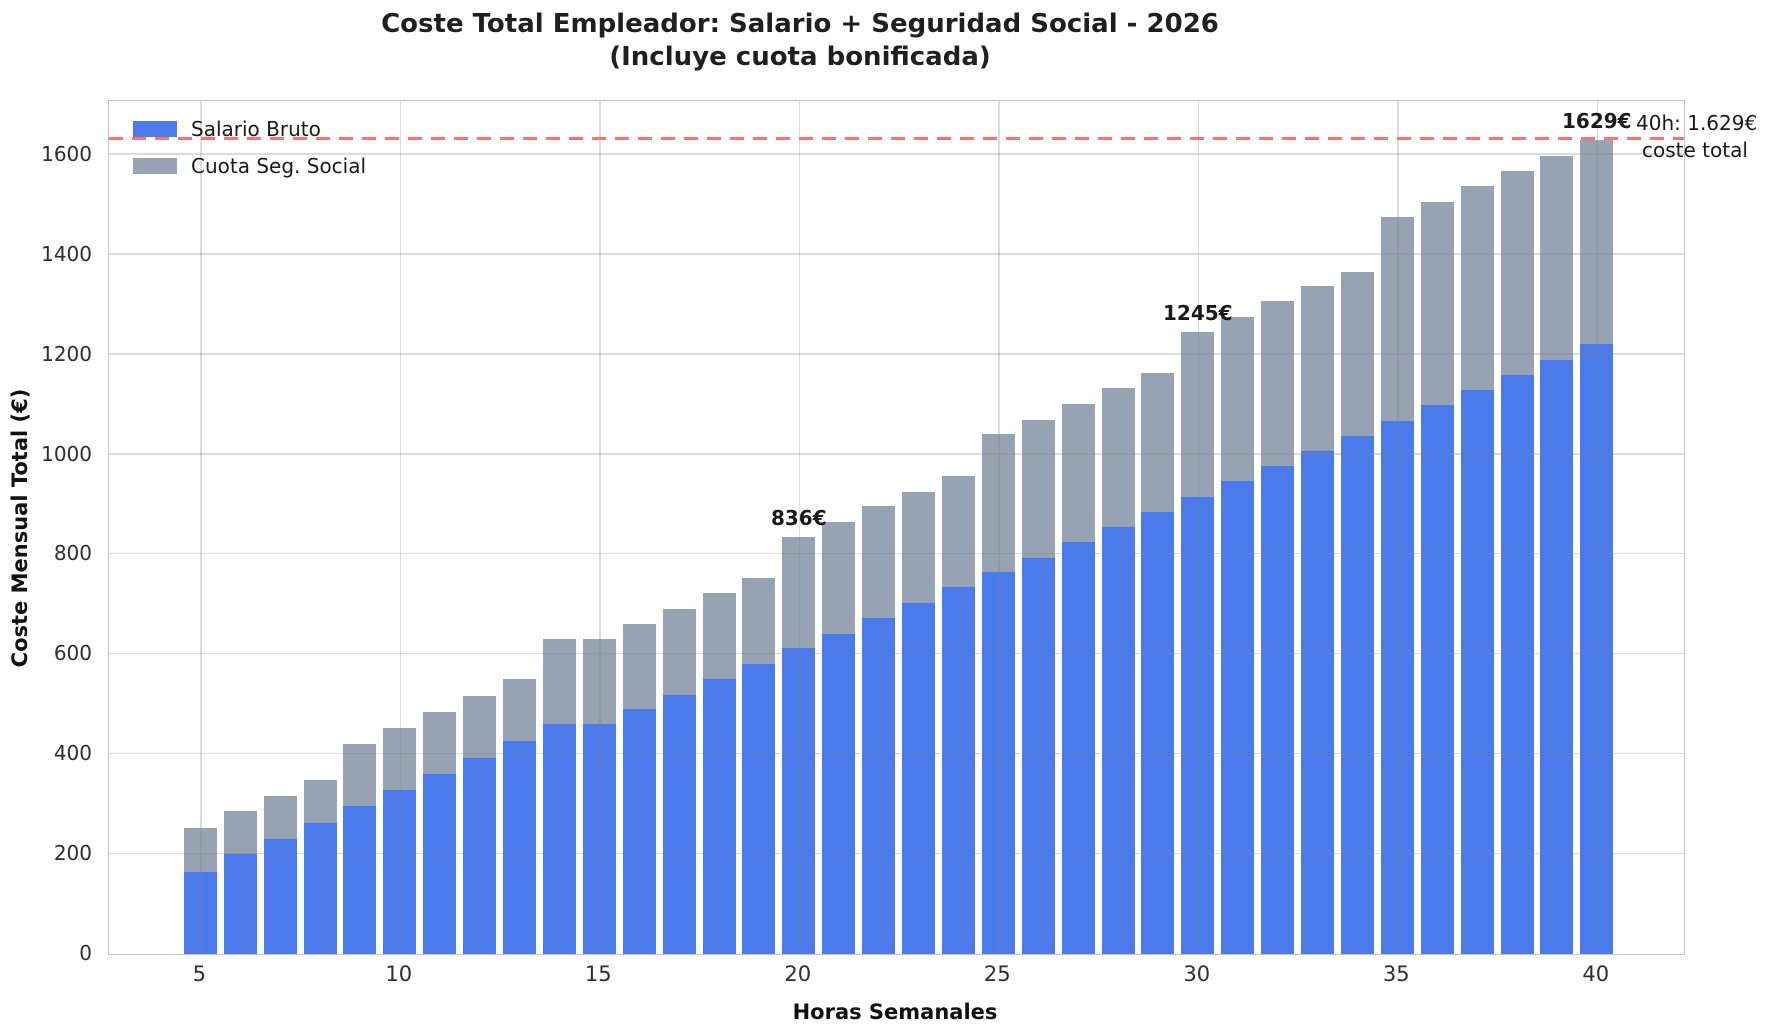  Describe the element at coordinates (20, 528) in the screenshot. I see `y-axis-label: Coste Mensual Total (€)` at that location.